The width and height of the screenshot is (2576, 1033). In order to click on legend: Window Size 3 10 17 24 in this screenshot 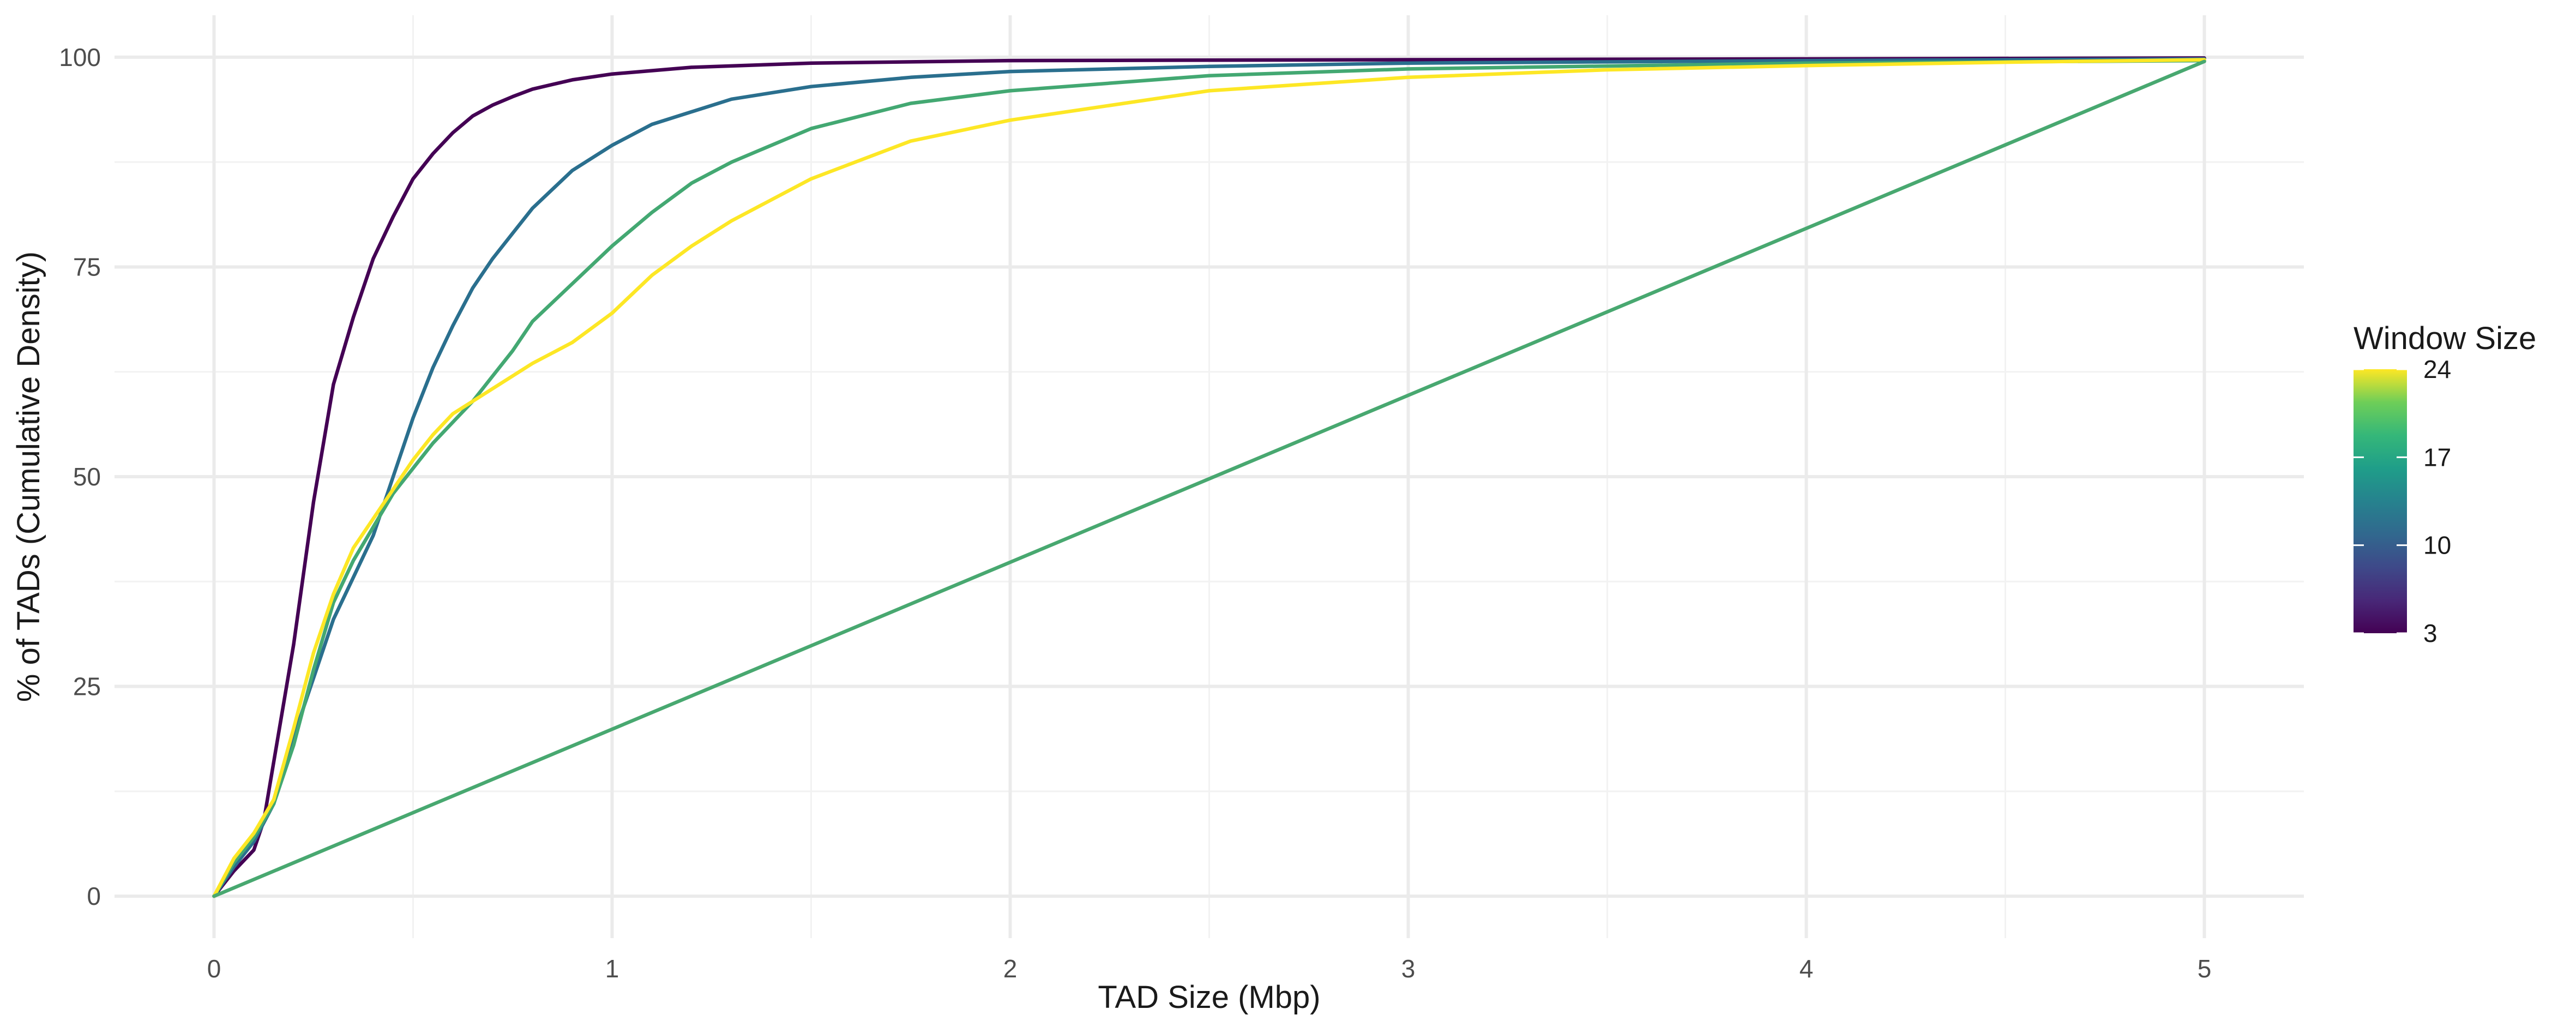, I will do `click(2445, 484)`.